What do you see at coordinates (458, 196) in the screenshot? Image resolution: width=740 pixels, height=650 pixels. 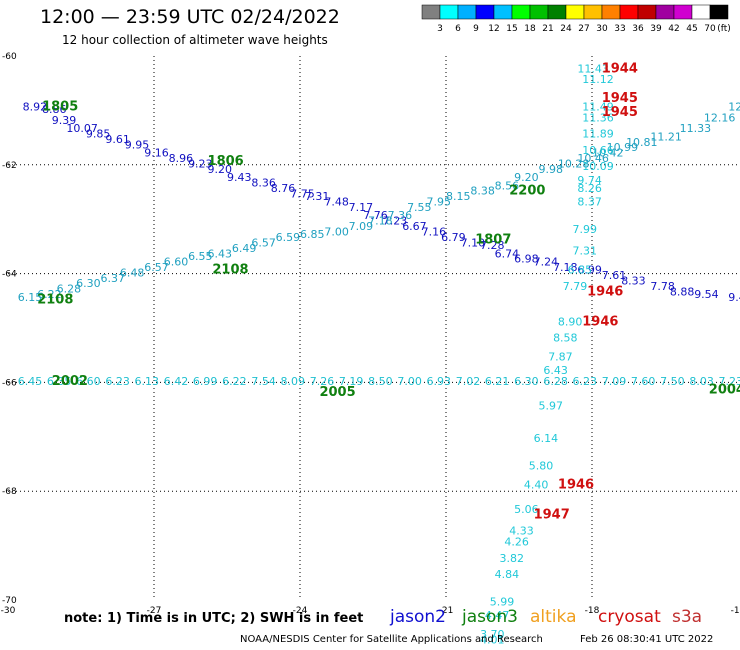 I see `swh-value: 8.15` at bounding box center [458, 196].